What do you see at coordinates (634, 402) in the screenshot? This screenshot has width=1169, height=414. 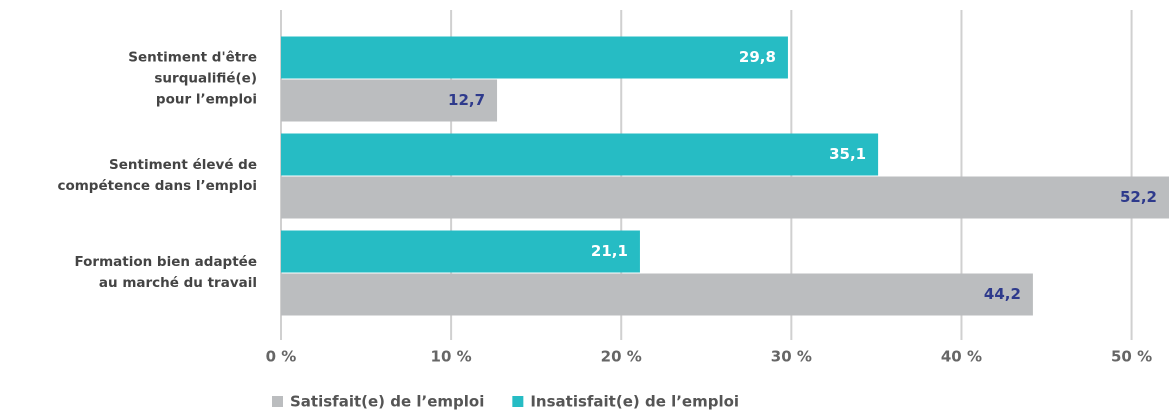 I see `legend-label: Insatisfait(e) de l’emploi` at bounding box center [634, 402].